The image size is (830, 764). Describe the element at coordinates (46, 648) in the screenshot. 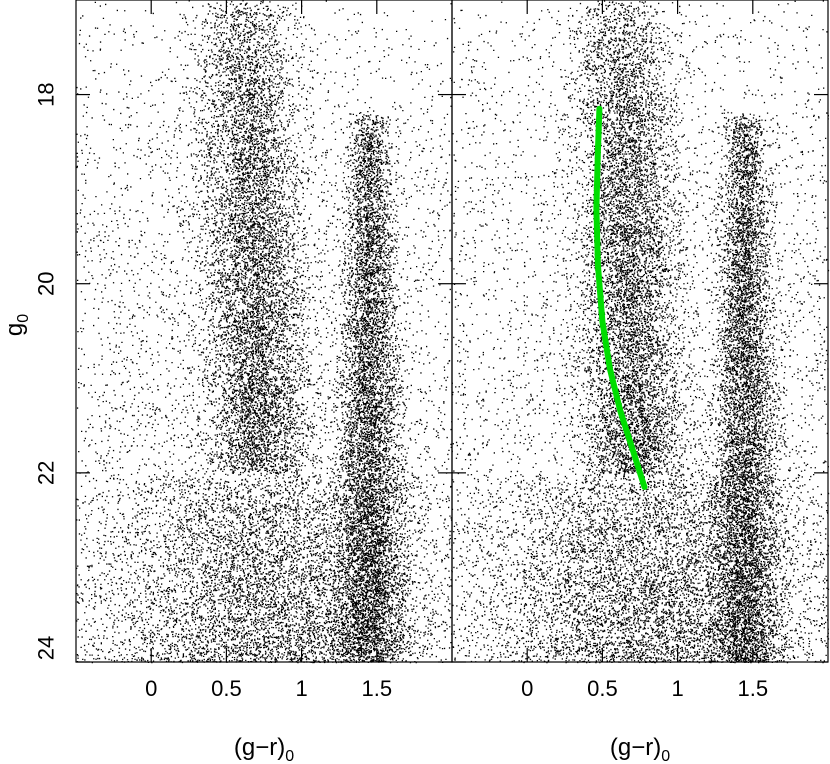

I see `y-tick-label: 24` at that location.